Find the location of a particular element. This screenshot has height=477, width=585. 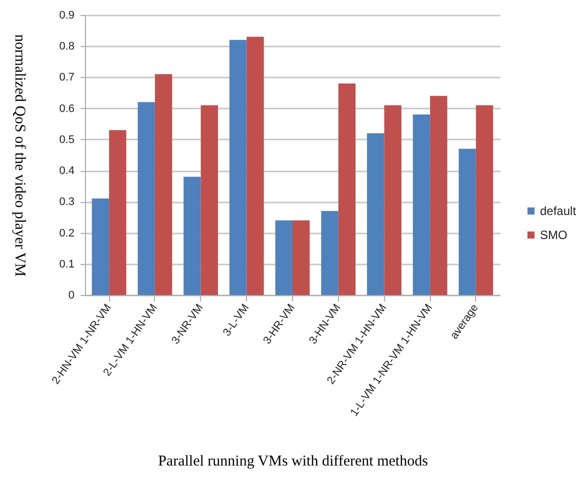

legend-label: SMO is located at coordinates (554, 235).